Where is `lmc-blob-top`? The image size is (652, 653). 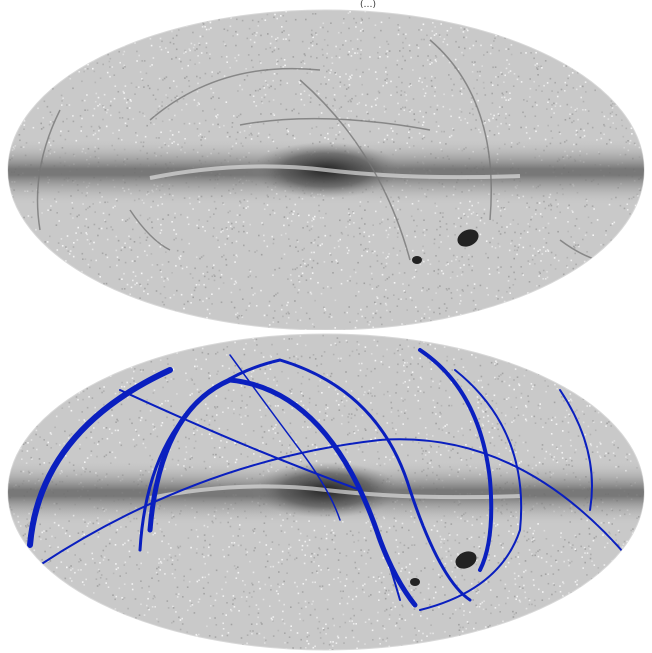
lmc-blob-top is located at coordinates (468, 238).